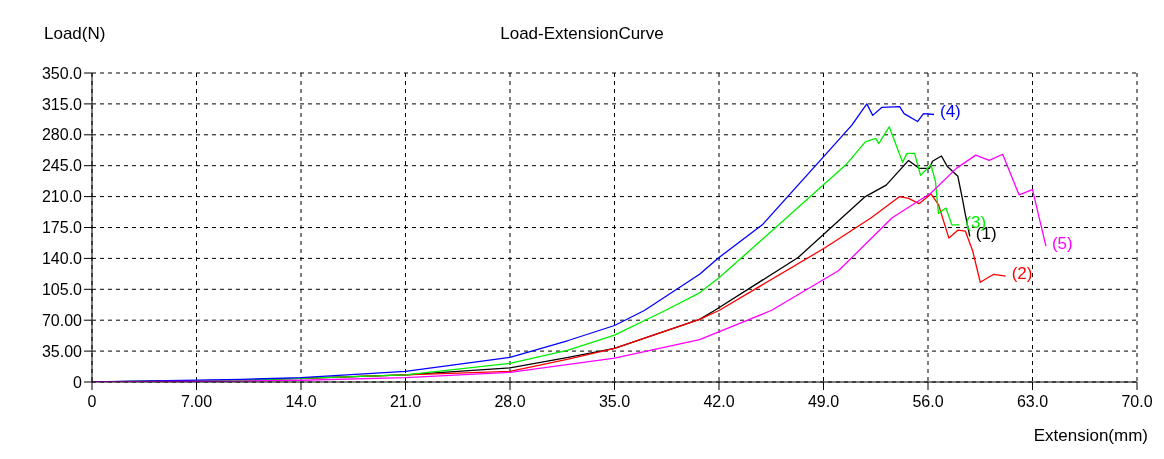 The image size is (1164, 459). What do you see at coordinates (62, 228) in the screenshot?
I see `y-tick-label: 175.0` at bounding box center [62, 228].